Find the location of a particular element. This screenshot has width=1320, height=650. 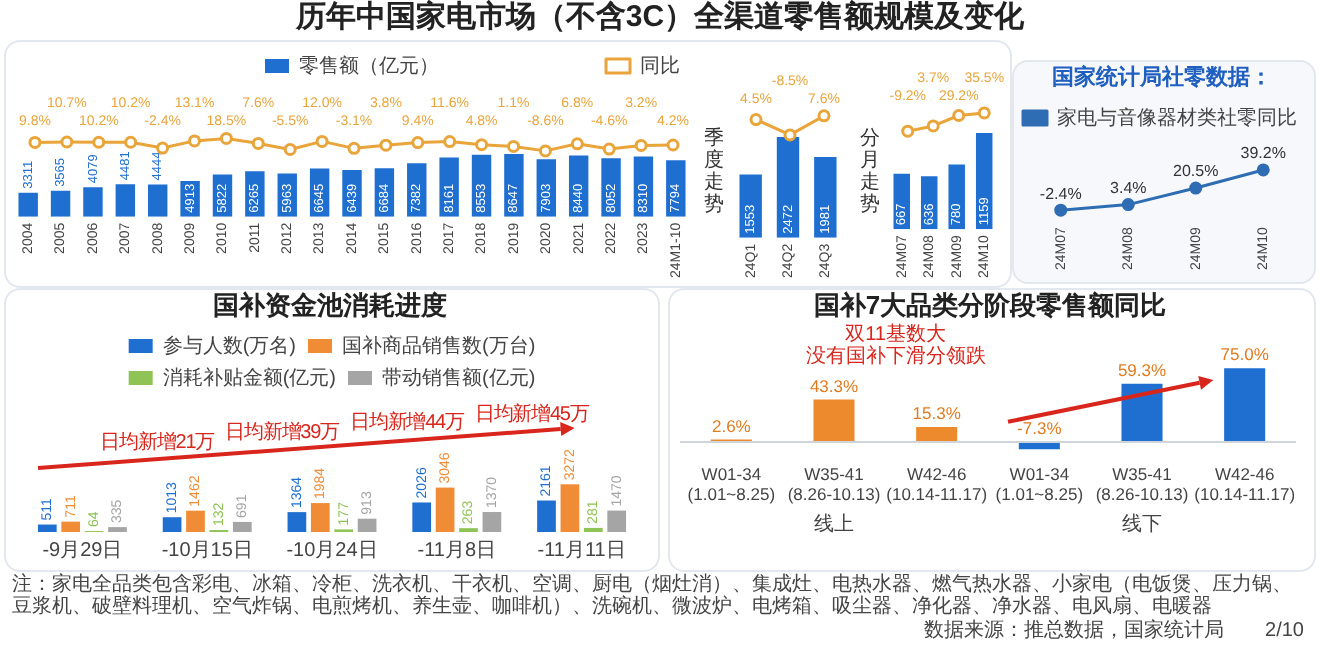

x-tick-label: -9月29日 is located at coordinates (82, 550).